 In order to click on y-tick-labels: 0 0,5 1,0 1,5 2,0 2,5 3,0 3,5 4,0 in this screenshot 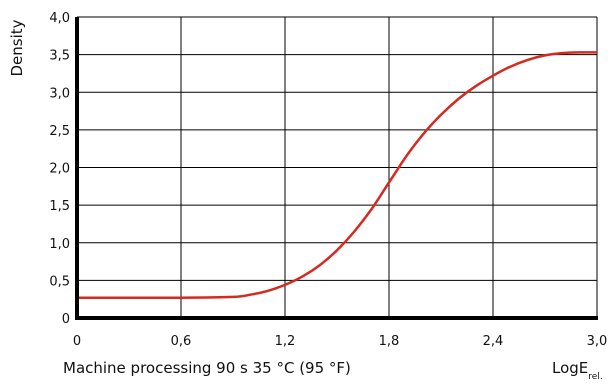, I will do `click(59, 169)`.